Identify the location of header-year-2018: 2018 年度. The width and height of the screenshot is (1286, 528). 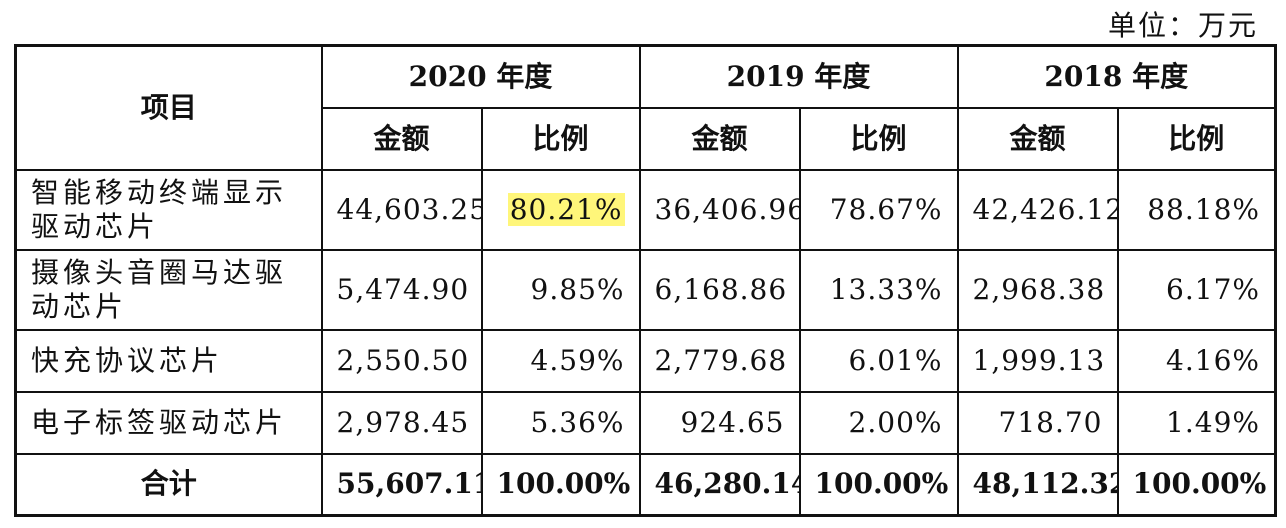
(1116, 76).